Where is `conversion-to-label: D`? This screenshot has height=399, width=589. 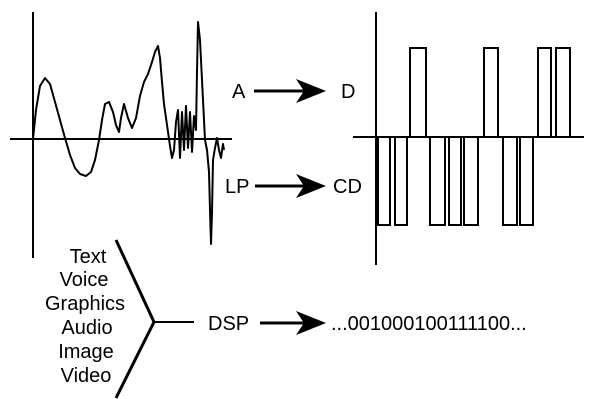 conversion-to-label: D is located at coordinates (348, 92).